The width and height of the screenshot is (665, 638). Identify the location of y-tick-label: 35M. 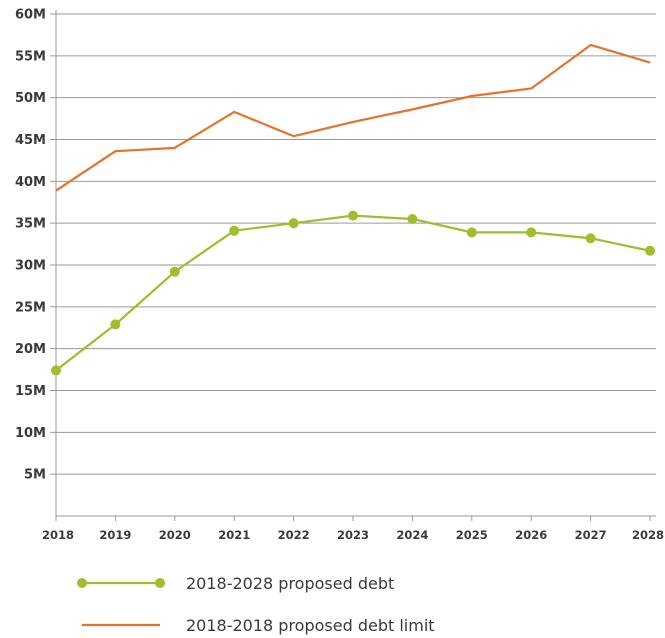
(30, 224).